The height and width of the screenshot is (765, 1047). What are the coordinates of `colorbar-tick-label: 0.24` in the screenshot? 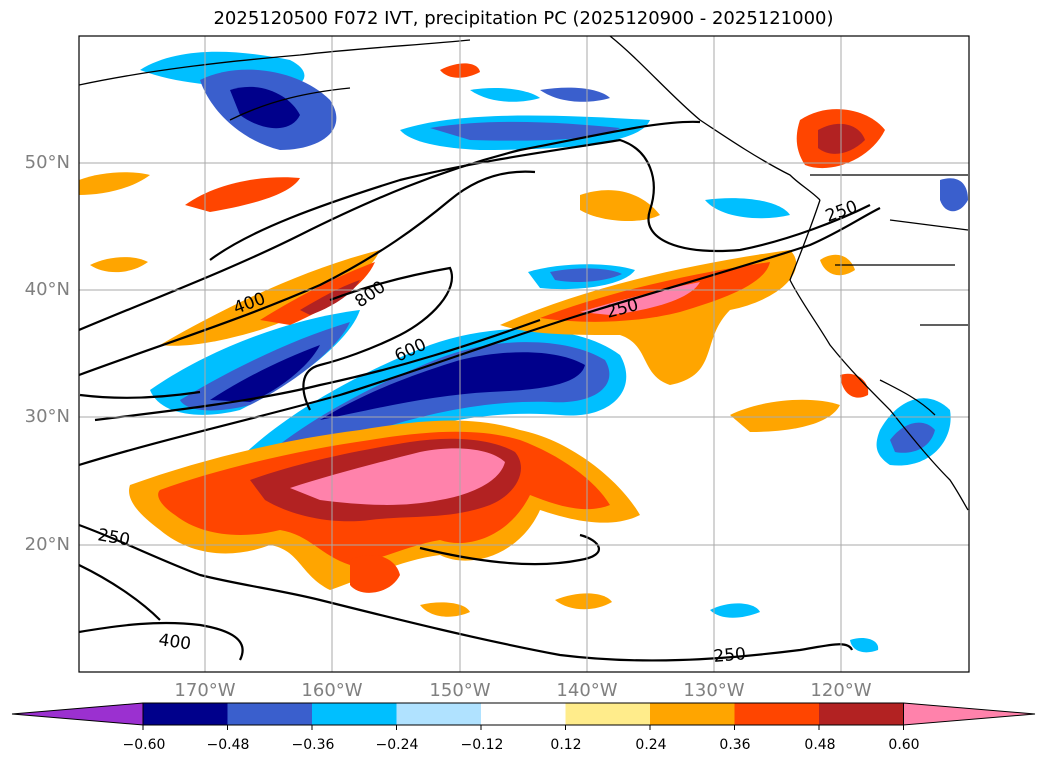 It's located at (651, 745).